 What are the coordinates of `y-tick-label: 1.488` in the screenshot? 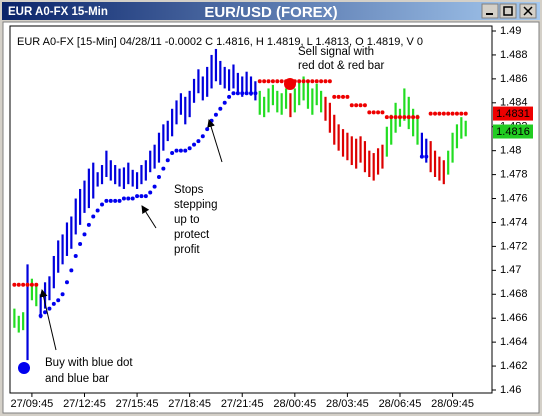 It's located at (514, 55).